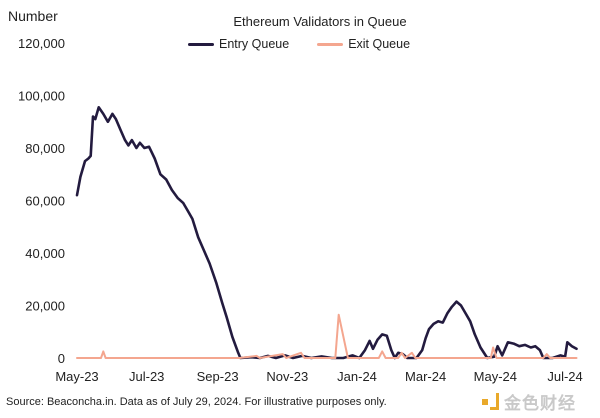  I want to click on y-tick-label: 40,000, so click(45, 253).